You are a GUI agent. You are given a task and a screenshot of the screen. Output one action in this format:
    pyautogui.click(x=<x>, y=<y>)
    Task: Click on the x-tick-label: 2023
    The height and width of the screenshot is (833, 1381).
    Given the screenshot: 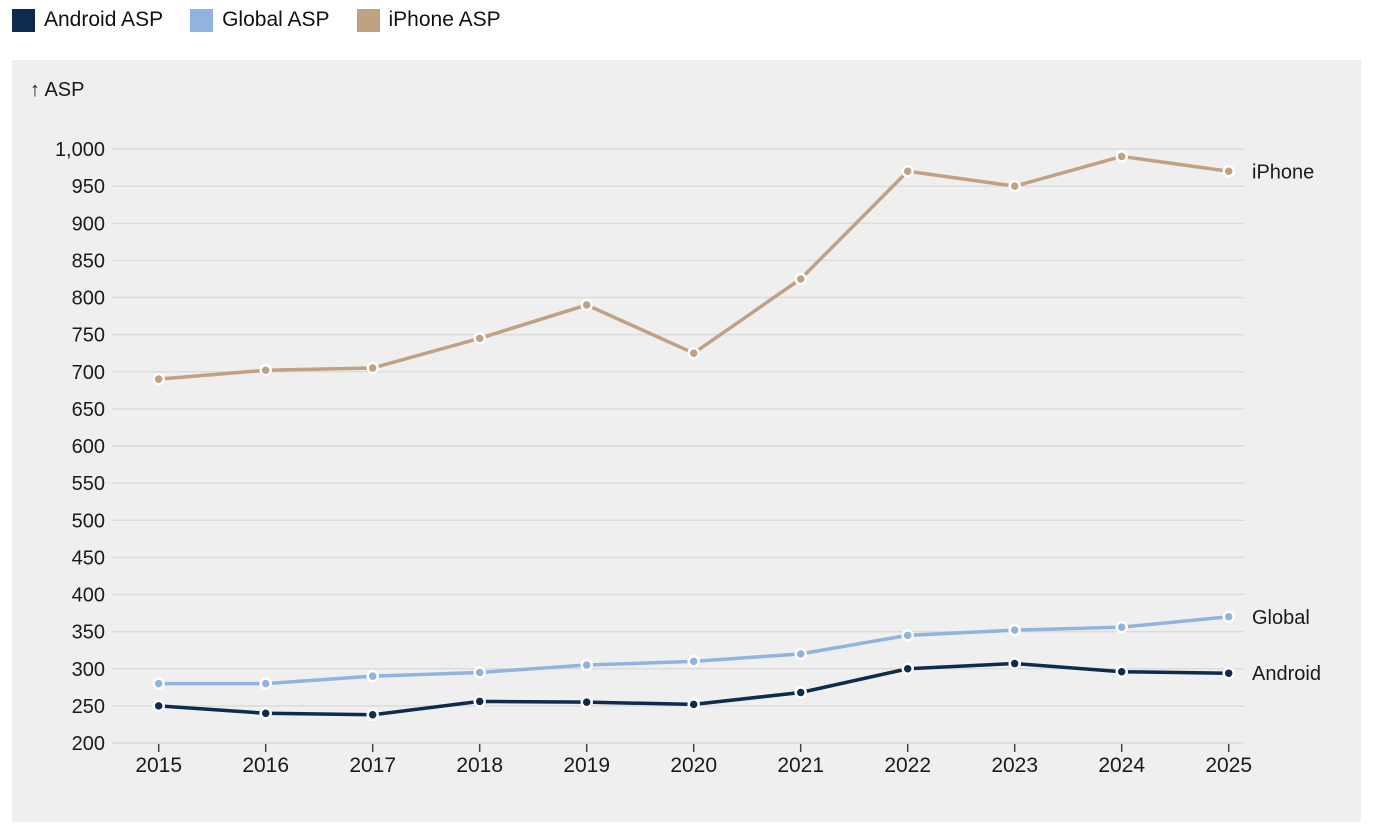 What is the action you would take?
    pyautogui.click(x=1014, y=765)
    